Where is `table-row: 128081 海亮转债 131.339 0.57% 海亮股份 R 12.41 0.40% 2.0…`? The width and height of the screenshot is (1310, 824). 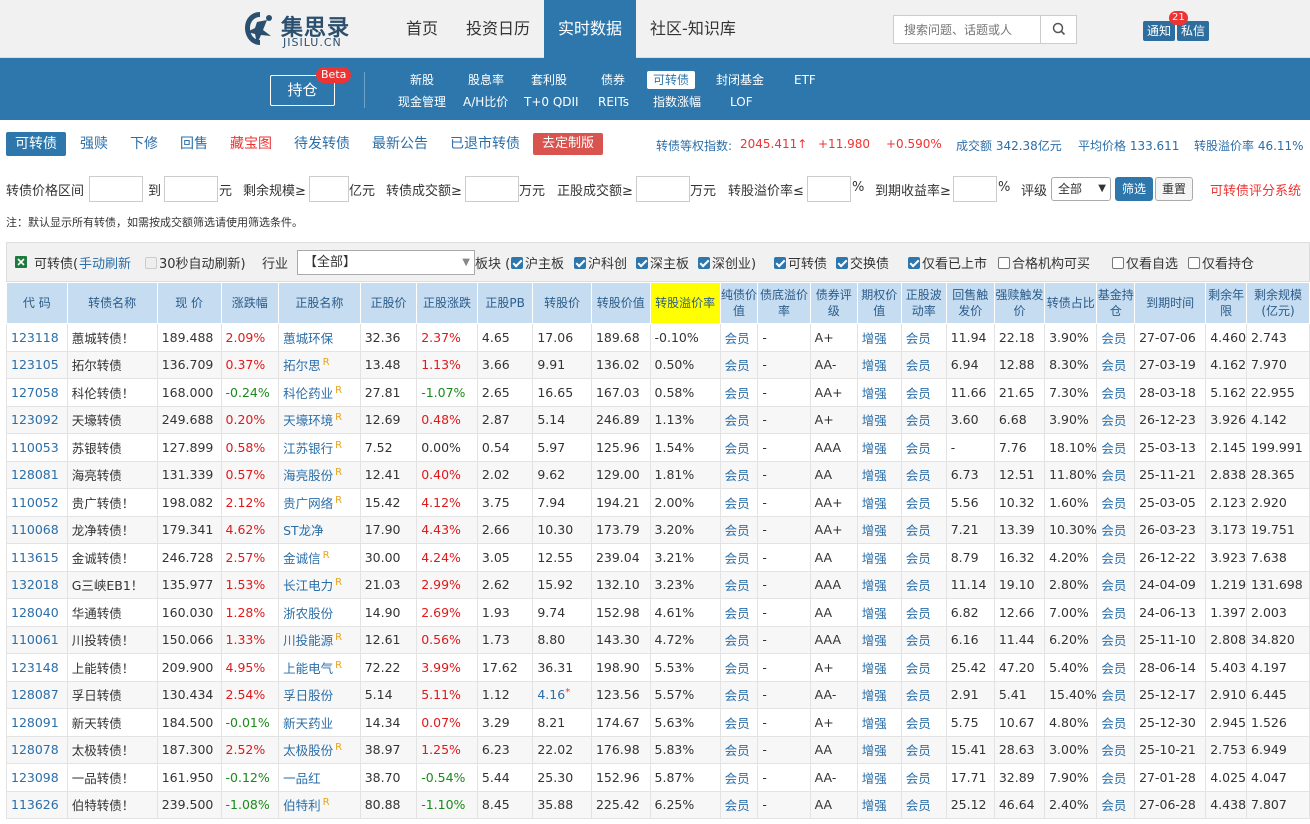
table-row: 128081 海亮转债 131.339 0.57% 海亮股份 R 12.41 0.40% 2.0… is located at coordinates (658, 474).